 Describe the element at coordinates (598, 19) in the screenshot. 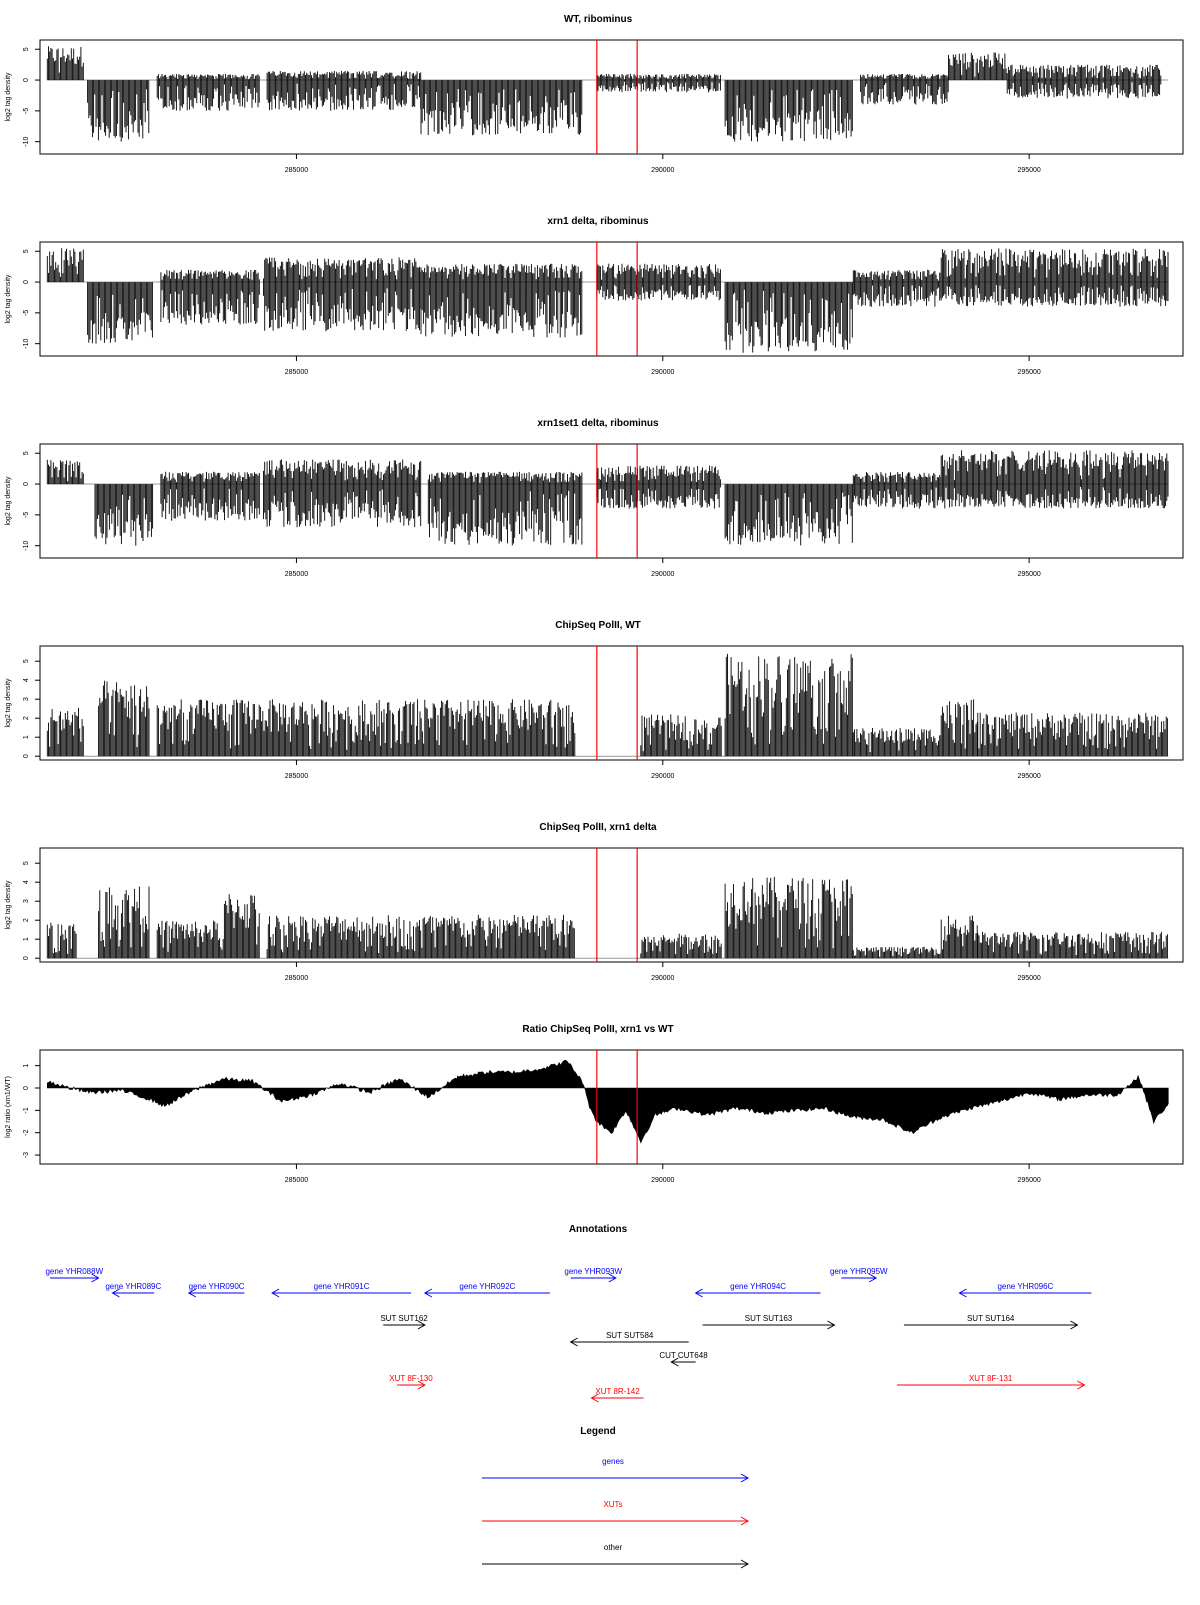

I see `panel-title: WT, ribominus` at that location.